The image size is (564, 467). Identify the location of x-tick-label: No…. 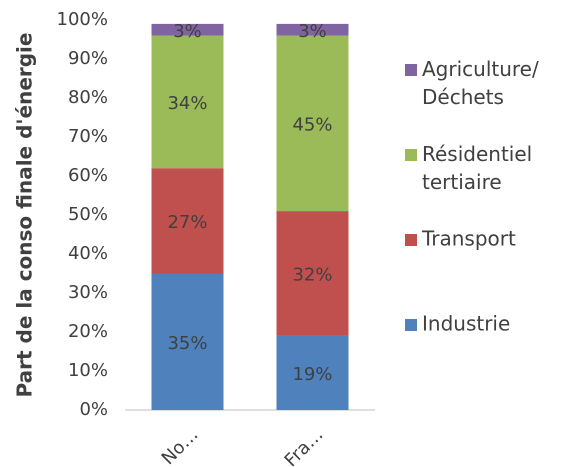
(180, 445).